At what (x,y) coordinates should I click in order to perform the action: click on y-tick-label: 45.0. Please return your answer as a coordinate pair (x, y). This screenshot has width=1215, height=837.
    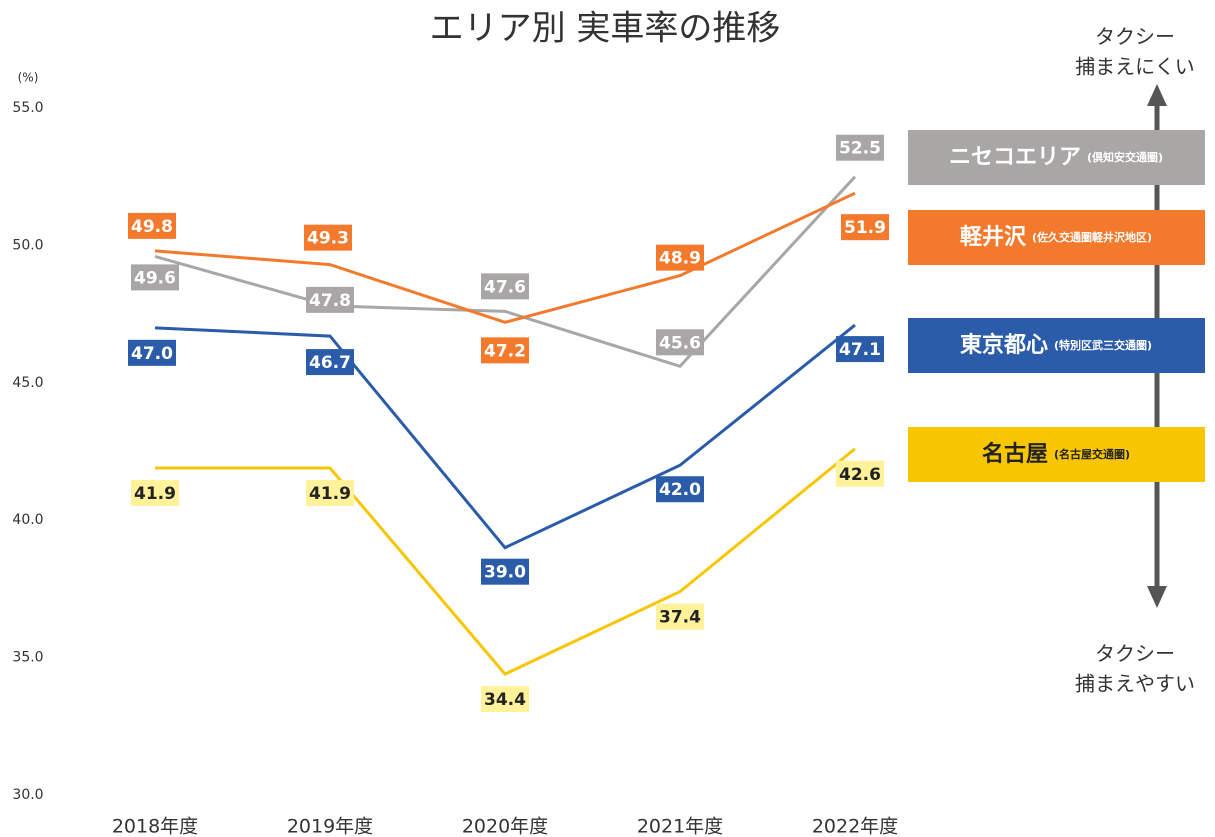
    Looking at the image, I should click on (27, 383).